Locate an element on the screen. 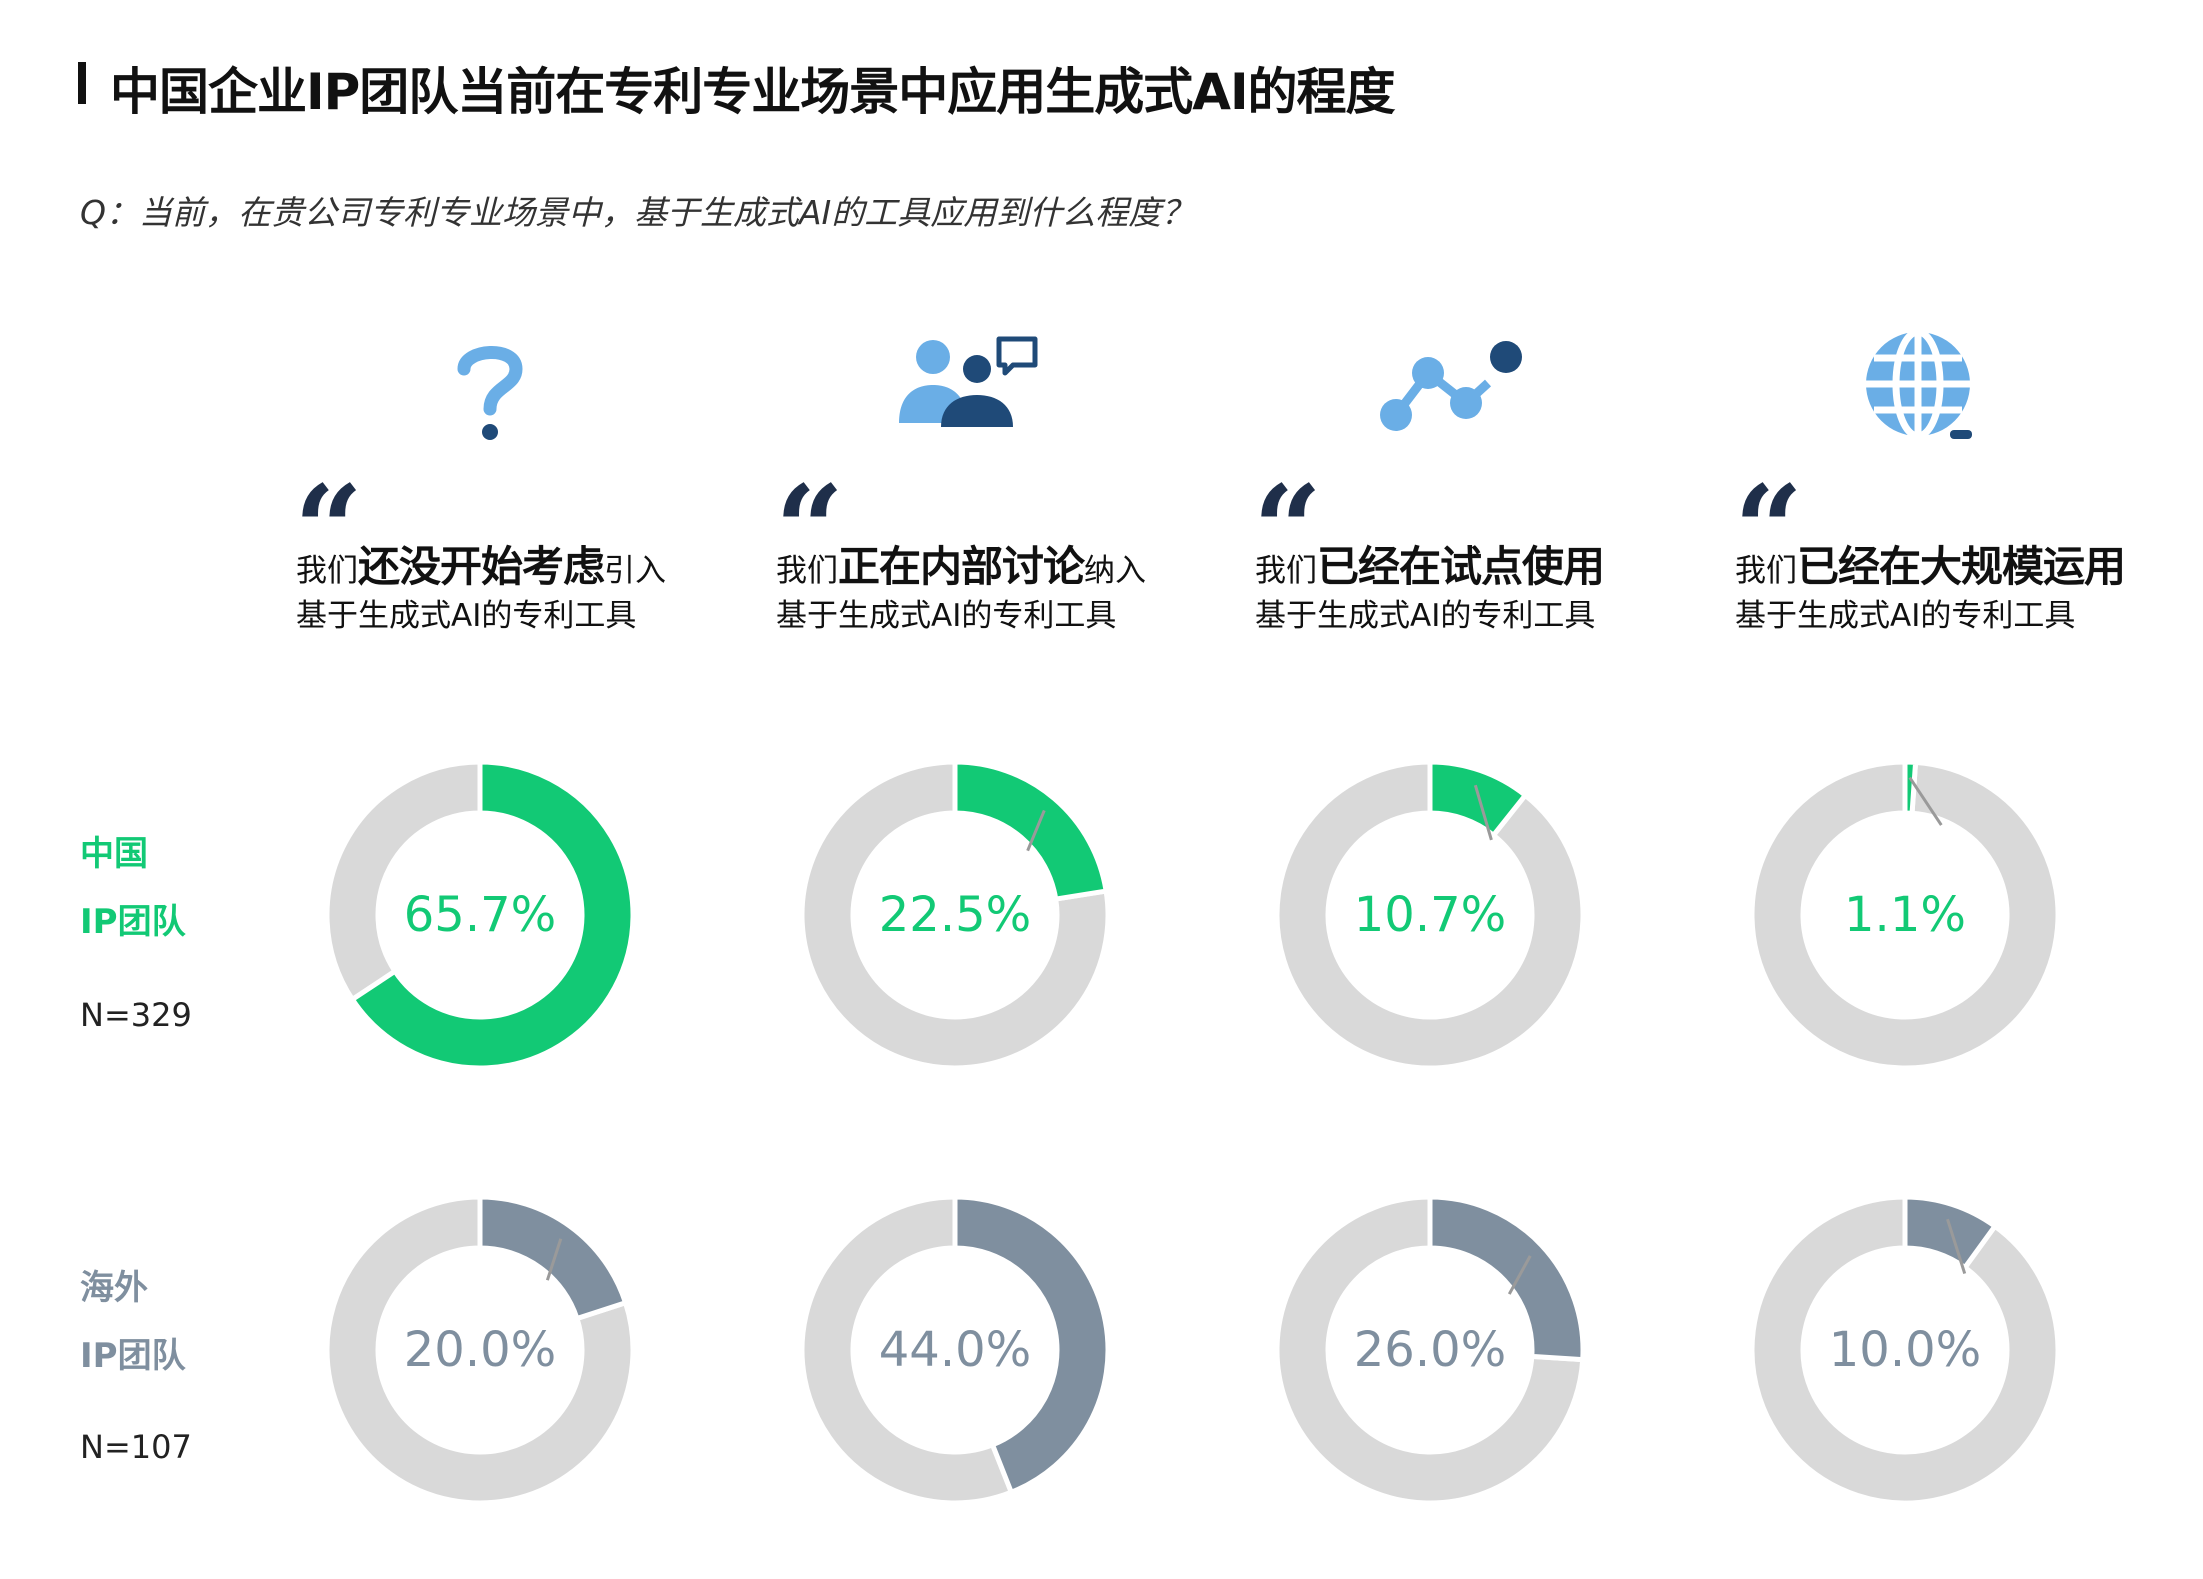  globe-icon is located at coordinates (1922, 390).